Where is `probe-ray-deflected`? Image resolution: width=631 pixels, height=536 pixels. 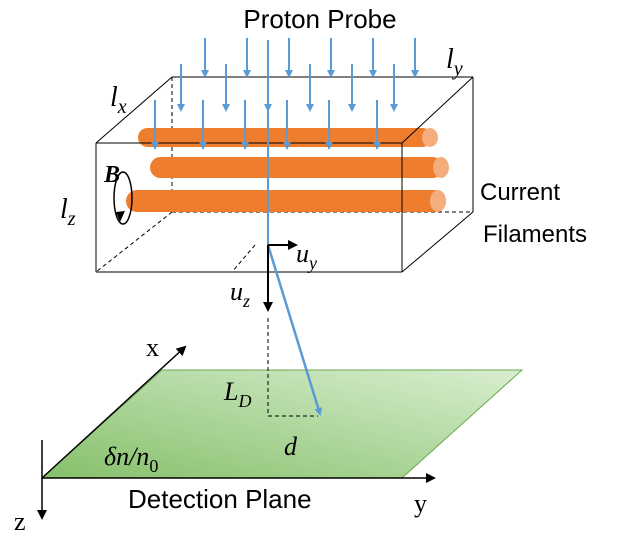
probe-ray-deflected is located at coordinates (294, 330).